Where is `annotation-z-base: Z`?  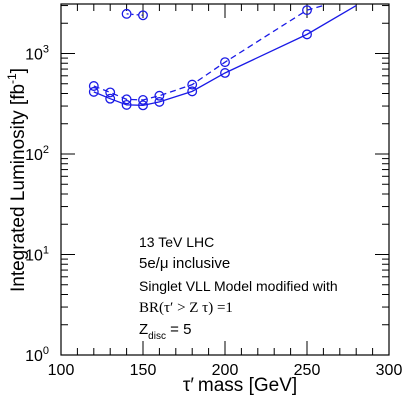 annotation-z-base: Z is located at coordinates (143, 329).